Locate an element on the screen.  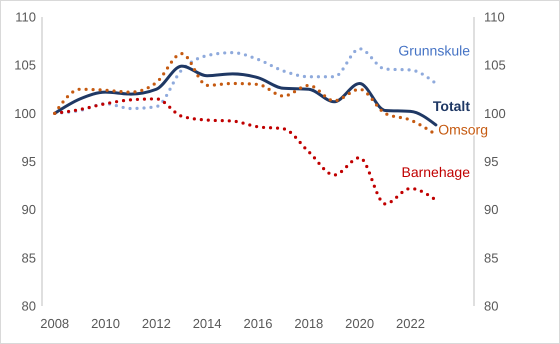
y2-tick-label: 100 is located at coordinates (495, 113).